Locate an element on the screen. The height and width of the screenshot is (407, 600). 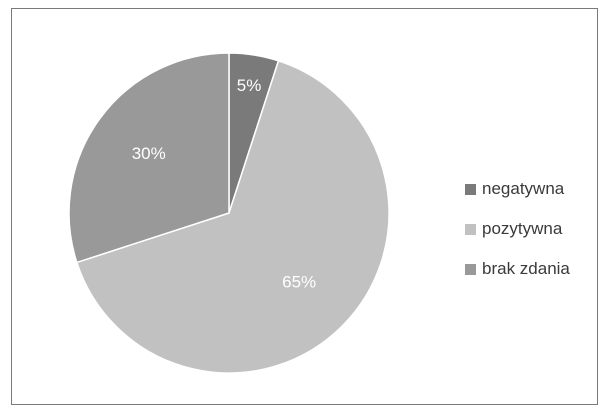
legend-item-brak-zdania: brak zdania is located at coordinates (517, 269).